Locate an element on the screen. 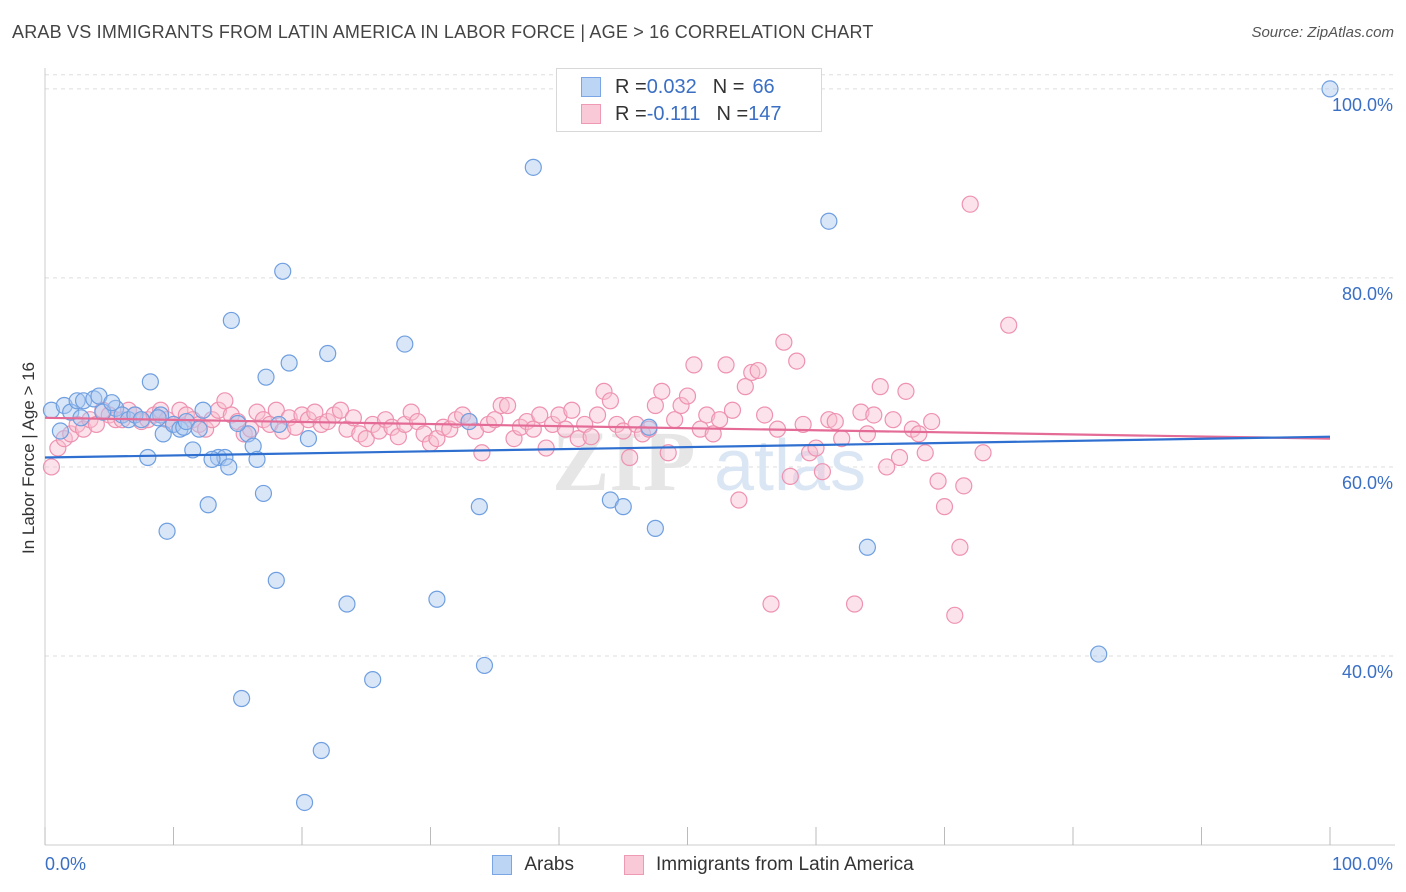  arabs-legend-swatch is located at coordinates (502, 865).